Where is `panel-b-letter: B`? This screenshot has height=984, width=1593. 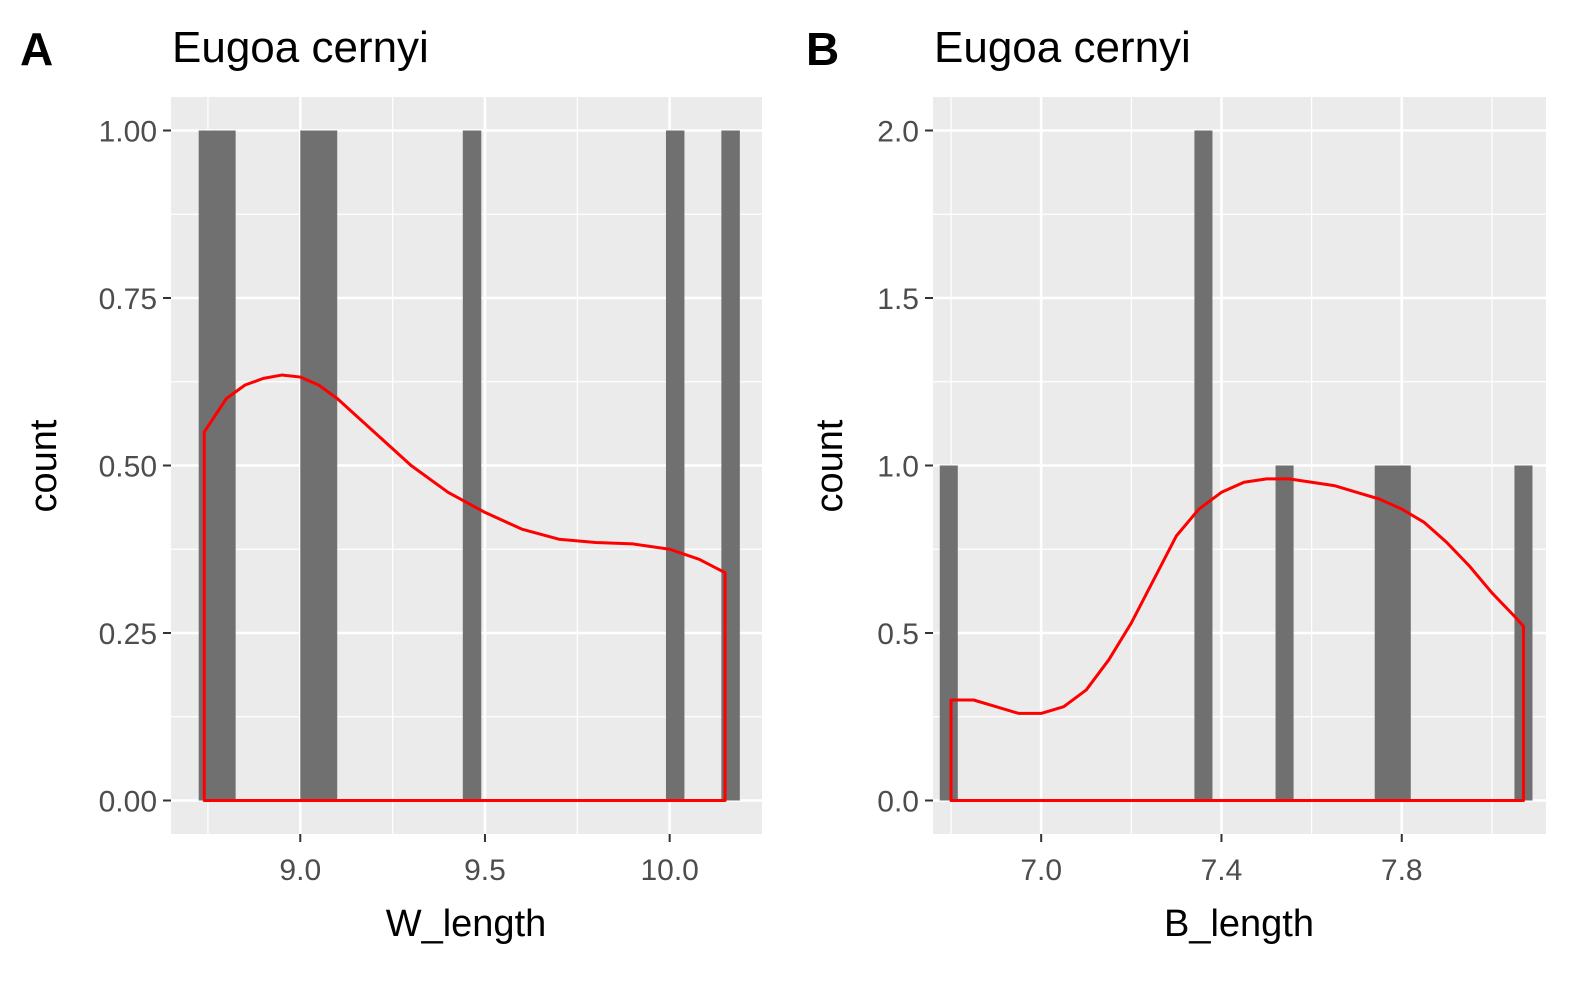 panel-b-letter: B is located at coordinates (822, 49).